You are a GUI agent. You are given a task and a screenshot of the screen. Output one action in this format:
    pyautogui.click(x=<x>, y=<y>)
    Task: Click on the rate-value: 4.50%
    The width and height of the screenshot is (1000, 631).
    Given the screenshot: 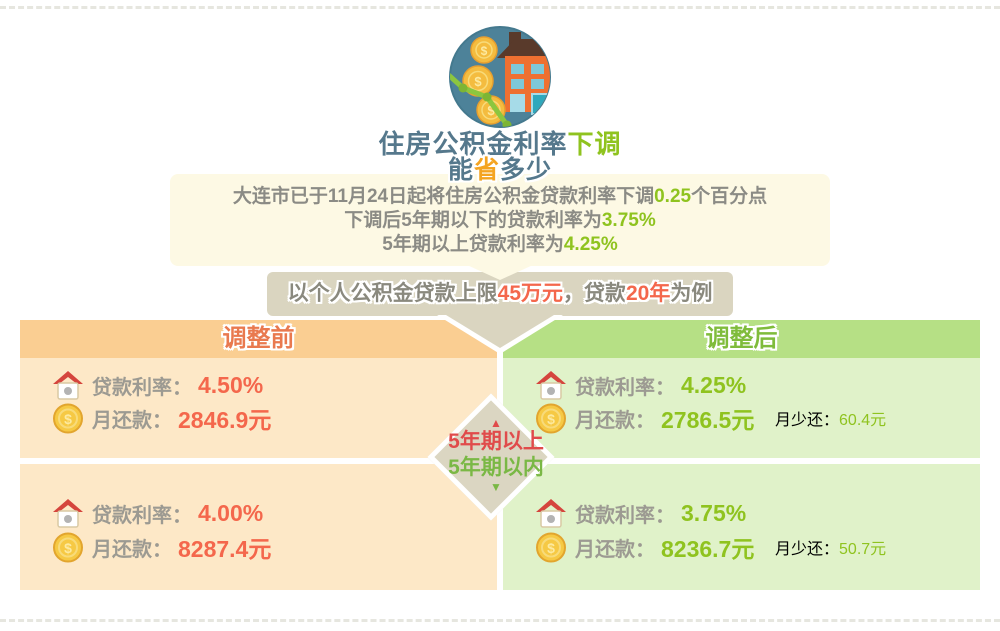 What is the action you would take?
    pyautogui.click(x=231, y=384)
    